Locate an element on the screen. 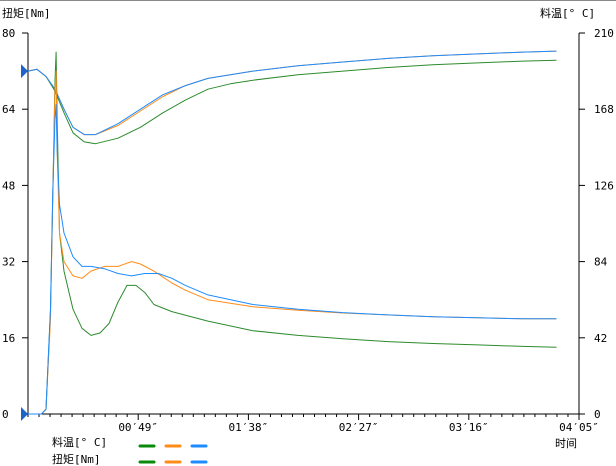 The width and height of the screenshot is (616, 466). left-tick-label: 16 is located at coordinates (8, 338).